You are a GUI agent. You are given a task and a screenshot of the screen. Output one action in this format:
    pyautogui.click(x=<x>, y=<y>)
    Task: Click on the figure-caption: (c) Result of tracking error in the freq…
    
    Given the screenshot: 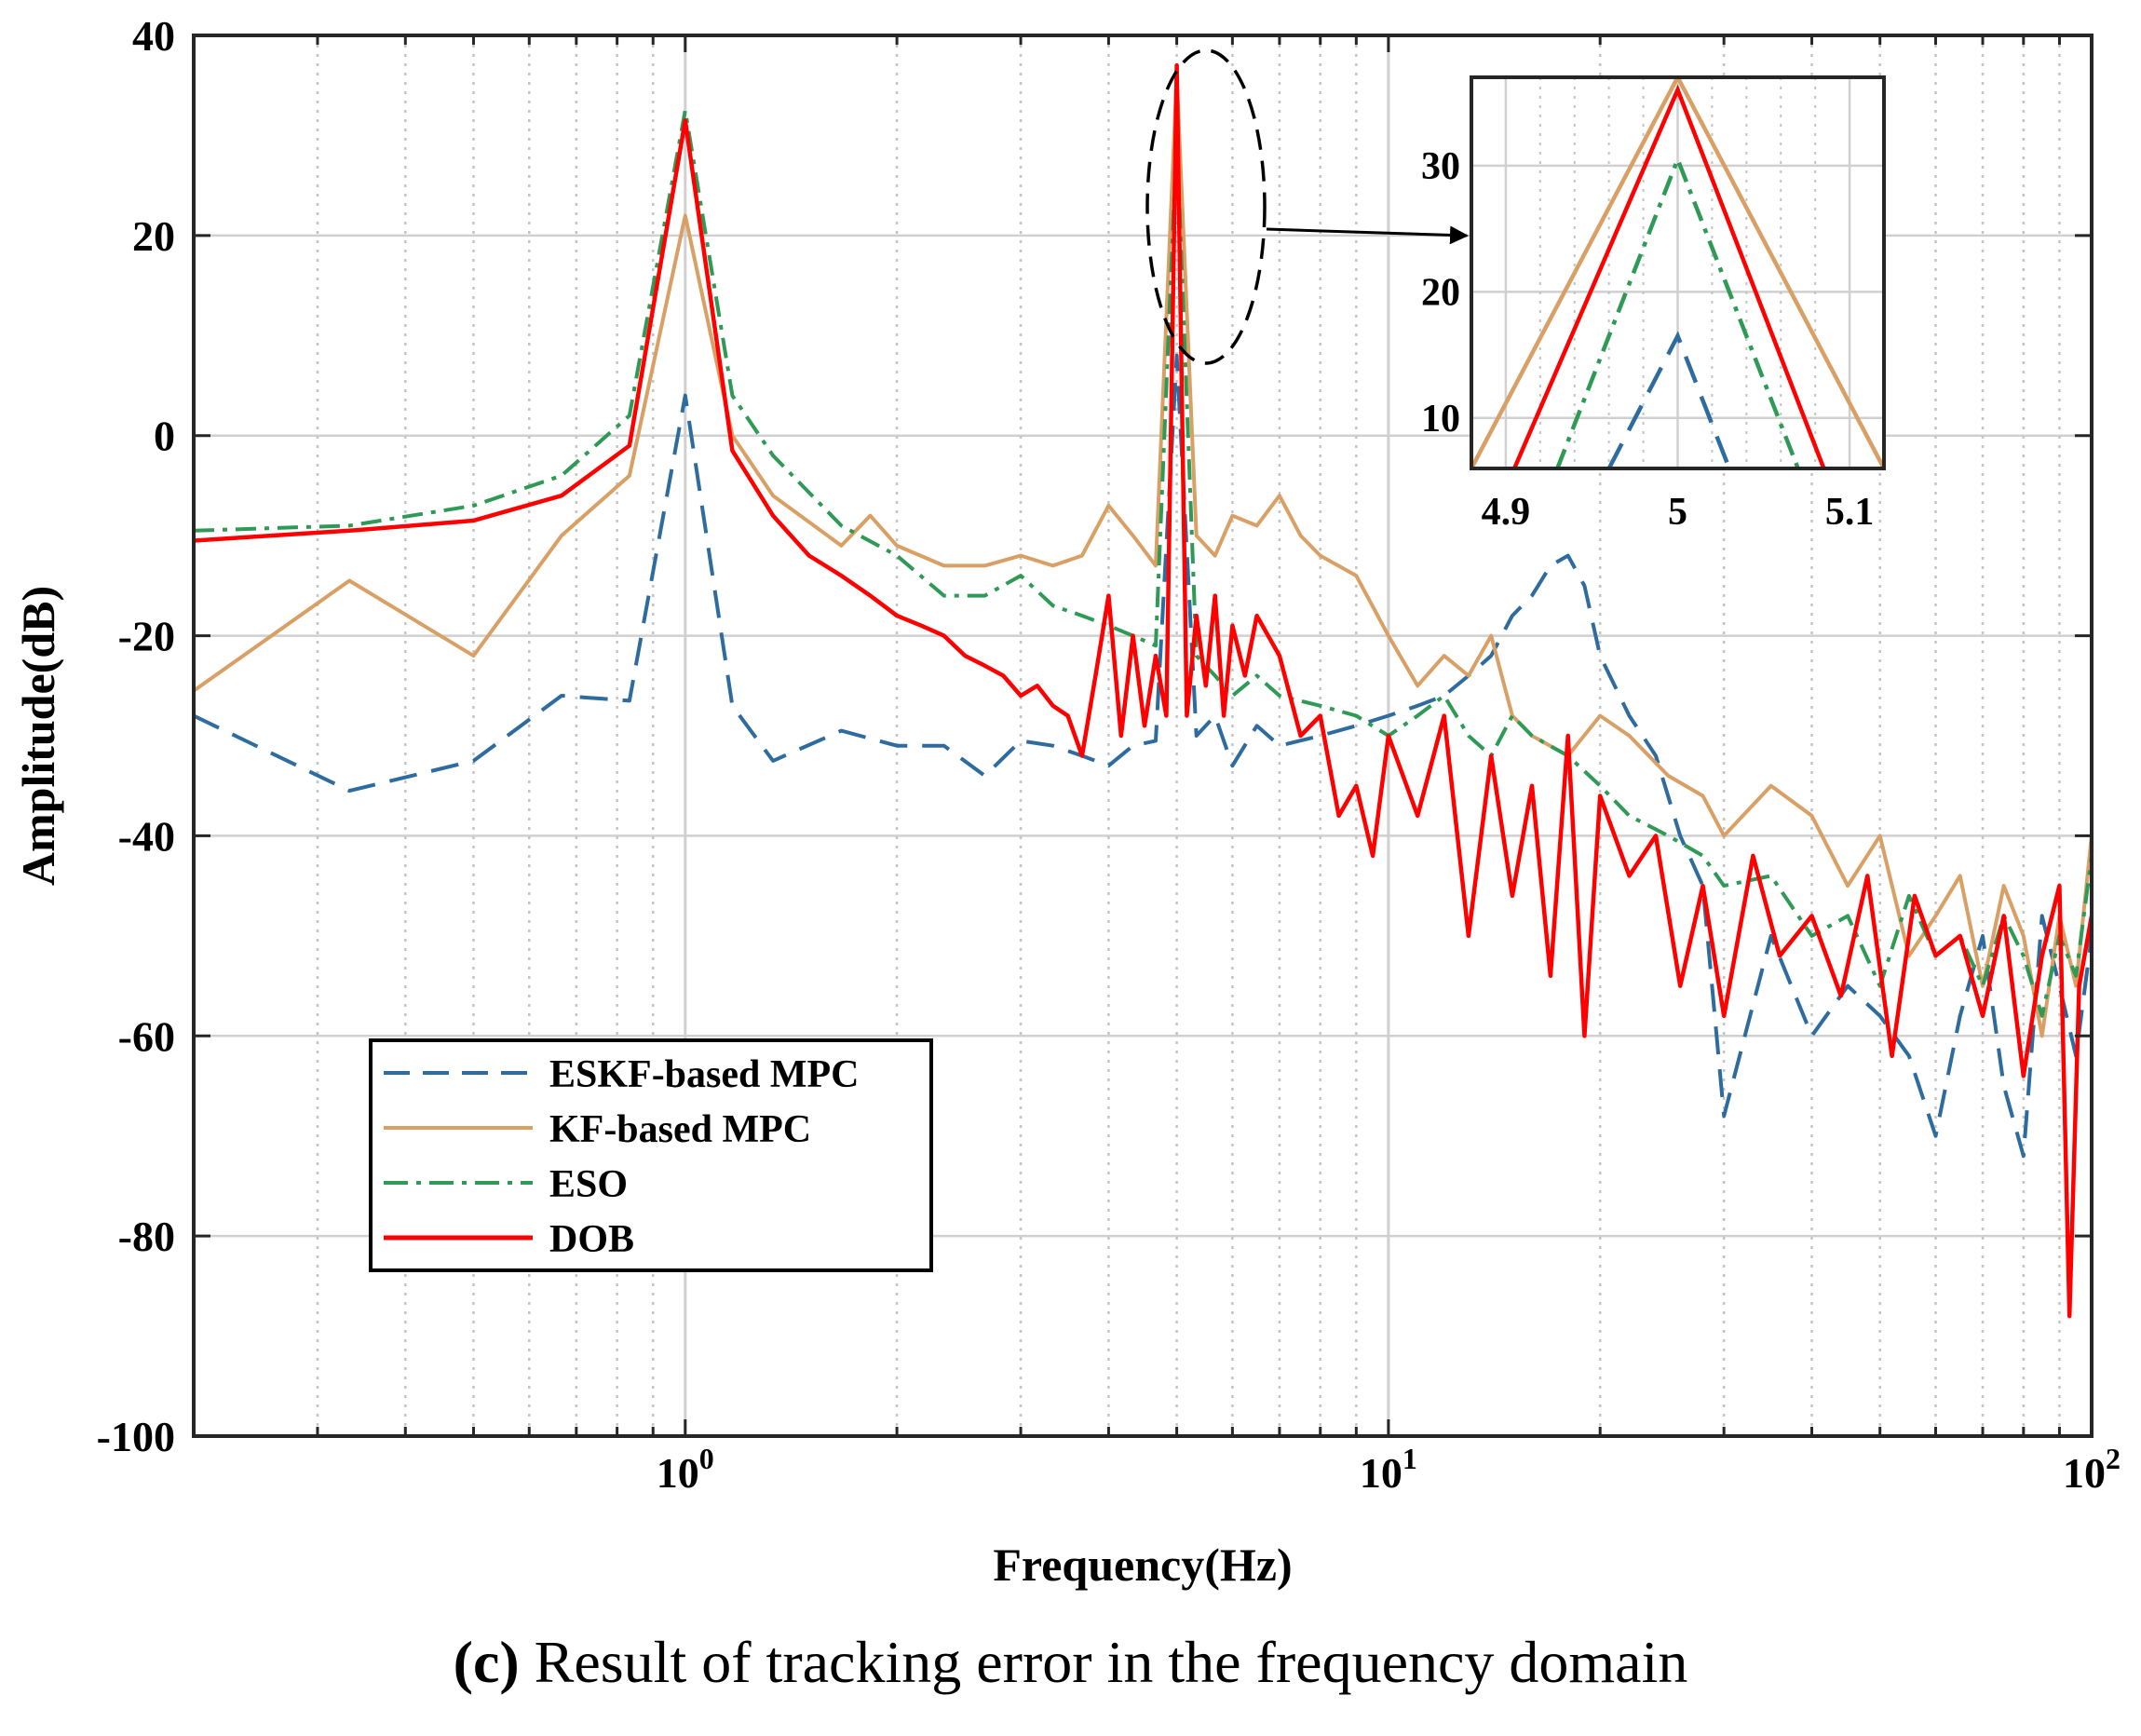 What is the action you would take?
    pyautogui.click(x=1070, y=1662)
    